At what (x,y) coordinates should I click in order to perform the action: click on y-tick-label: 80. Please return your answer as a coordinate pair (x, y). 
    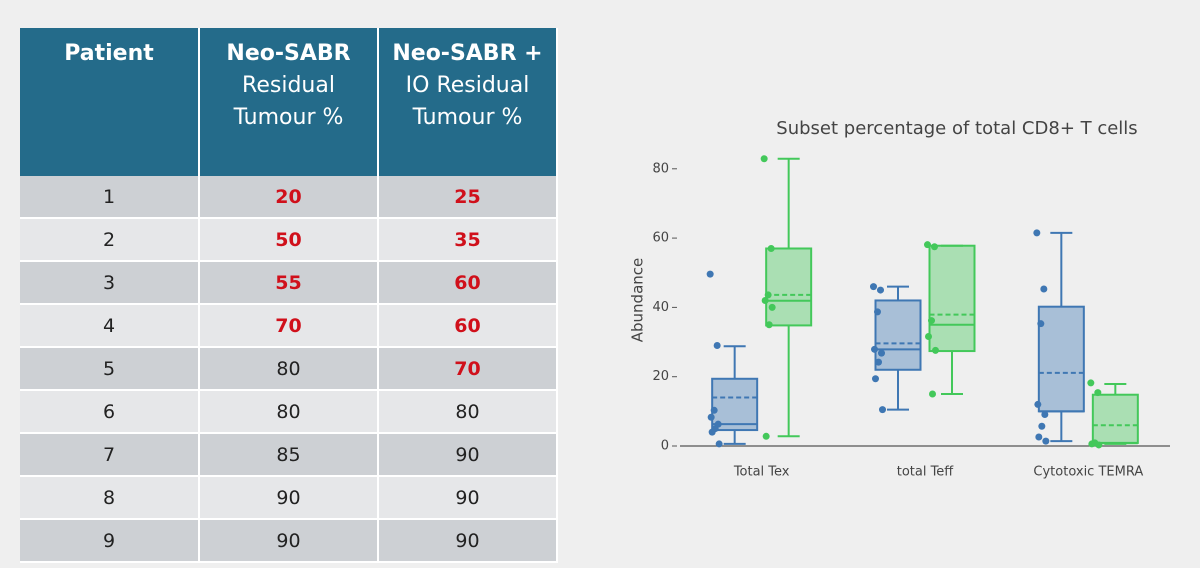
    Looking at the image, I should click on (660, 168).